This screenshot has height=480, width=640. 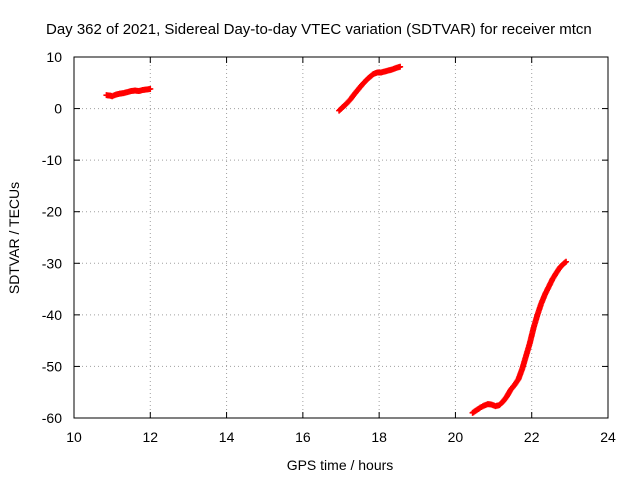 What do you see at coordinates (52, 212) in the screenshot?
I see `y-tick-label: -20` at bounding box center [52, 212].